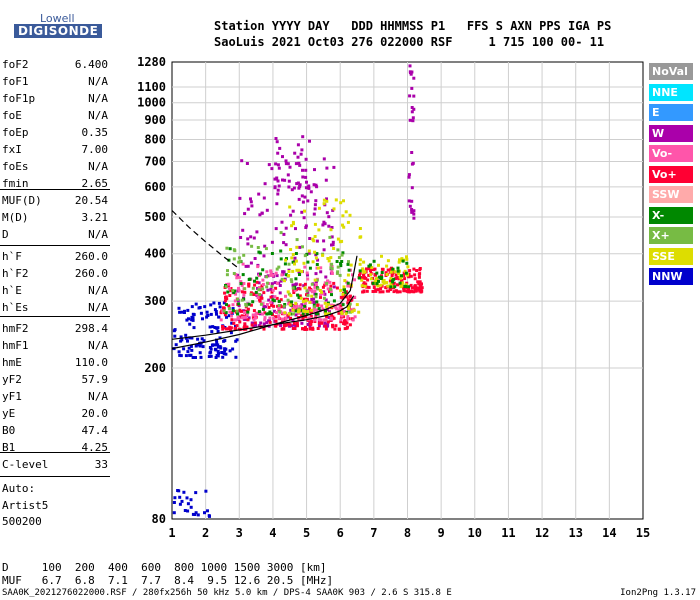 The height and width of the screenshot is (600, 700). What do you see at coordinates (55, 115) in the screenshot?
I see `param-foe: foE N/A` at bounding box center [55, 115].